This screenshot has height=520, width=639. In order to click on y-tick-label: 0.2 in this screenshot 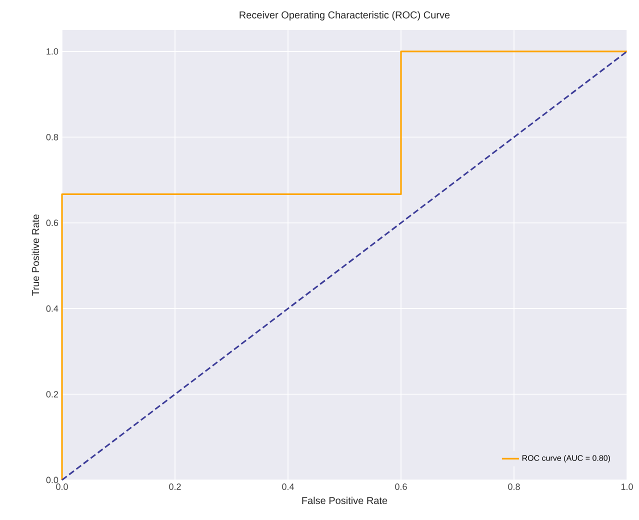, I will do `click(52, 394)`.